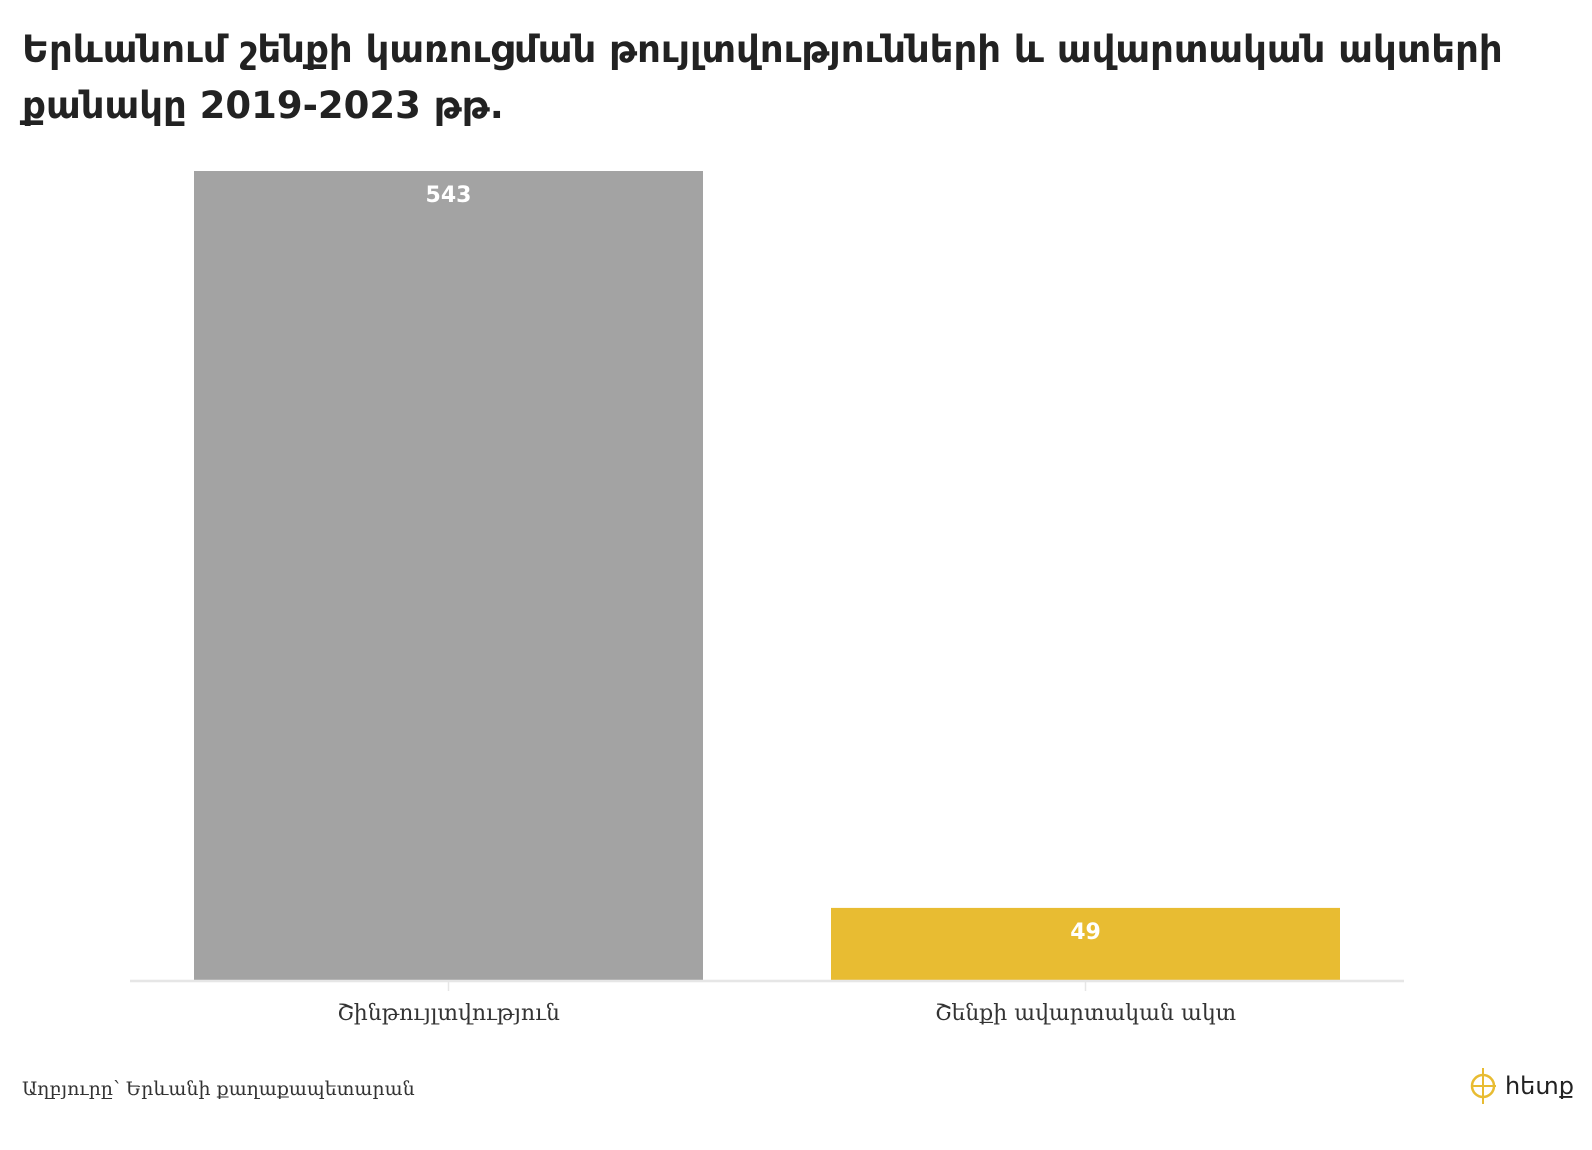  What do you see at coordinates (1539, 1086) in the screenshot?
I see `logo-text: հետք` at bounding box center [1539, 1086].